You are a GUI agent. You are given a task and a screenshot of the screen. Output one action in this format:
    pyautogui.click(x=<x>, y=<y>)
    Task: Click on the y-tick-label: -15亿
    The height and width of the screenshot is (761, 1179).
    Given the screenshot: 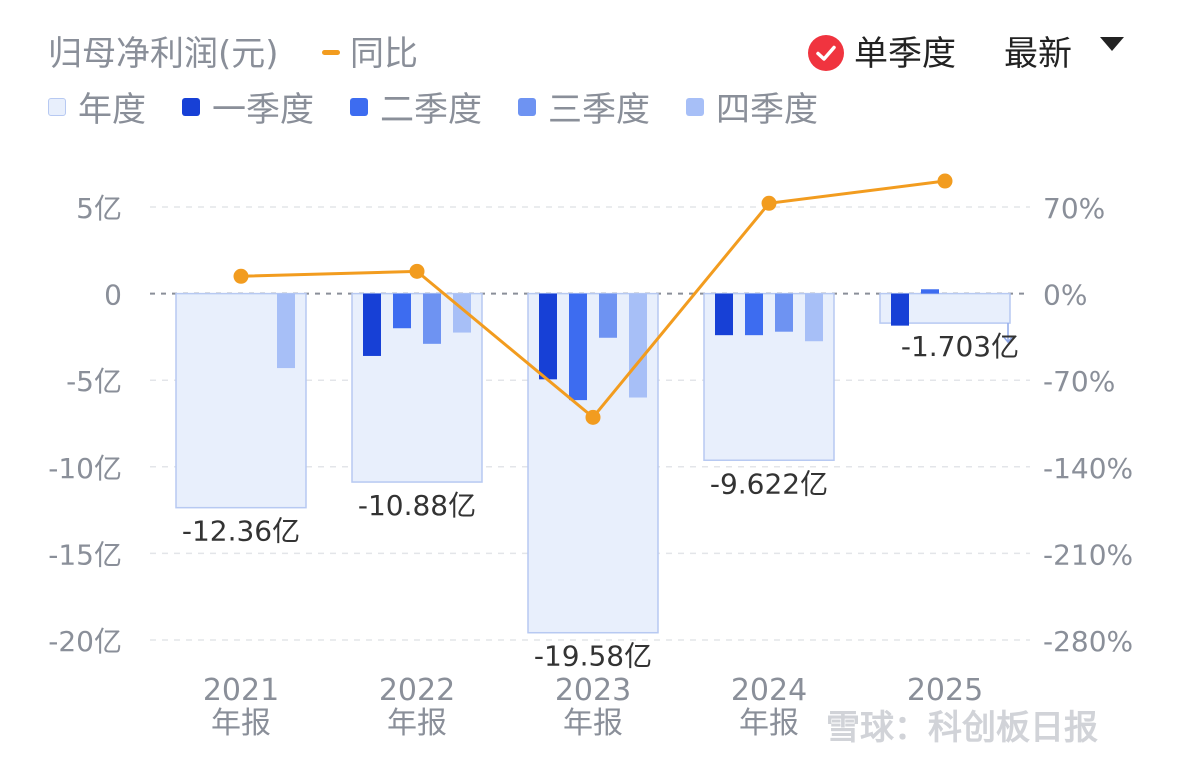 What is the action you would take?
    pyautogui.click(x=85, y=554)
    